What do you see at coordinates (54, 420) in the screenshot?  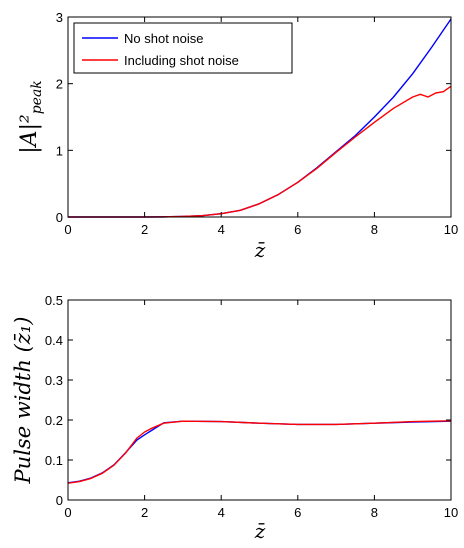 I see `y-tick-label: 0.2` at bounding box center [54, 420].